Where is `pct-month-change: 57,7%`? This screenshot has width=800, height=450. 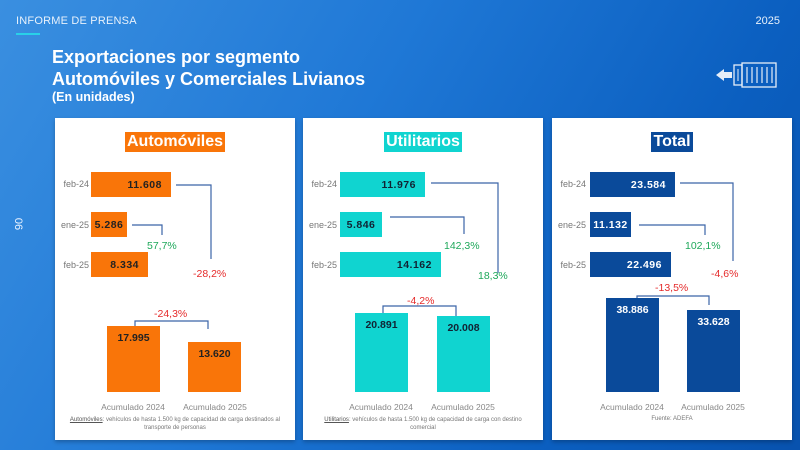 pct-month-change: 57,7% is located at coordinates (162, 246).